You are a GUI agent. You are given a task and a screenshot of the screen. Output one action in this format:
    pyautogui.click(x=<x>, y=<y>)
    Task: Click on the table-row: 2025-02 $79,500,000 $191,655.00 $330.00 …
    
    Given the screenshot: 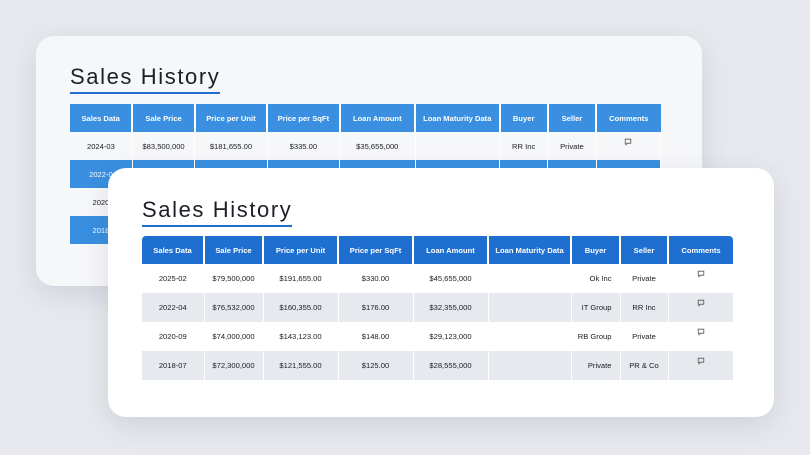 What is the action you would take?
    pyautogui.click(x=438, y=278)
    